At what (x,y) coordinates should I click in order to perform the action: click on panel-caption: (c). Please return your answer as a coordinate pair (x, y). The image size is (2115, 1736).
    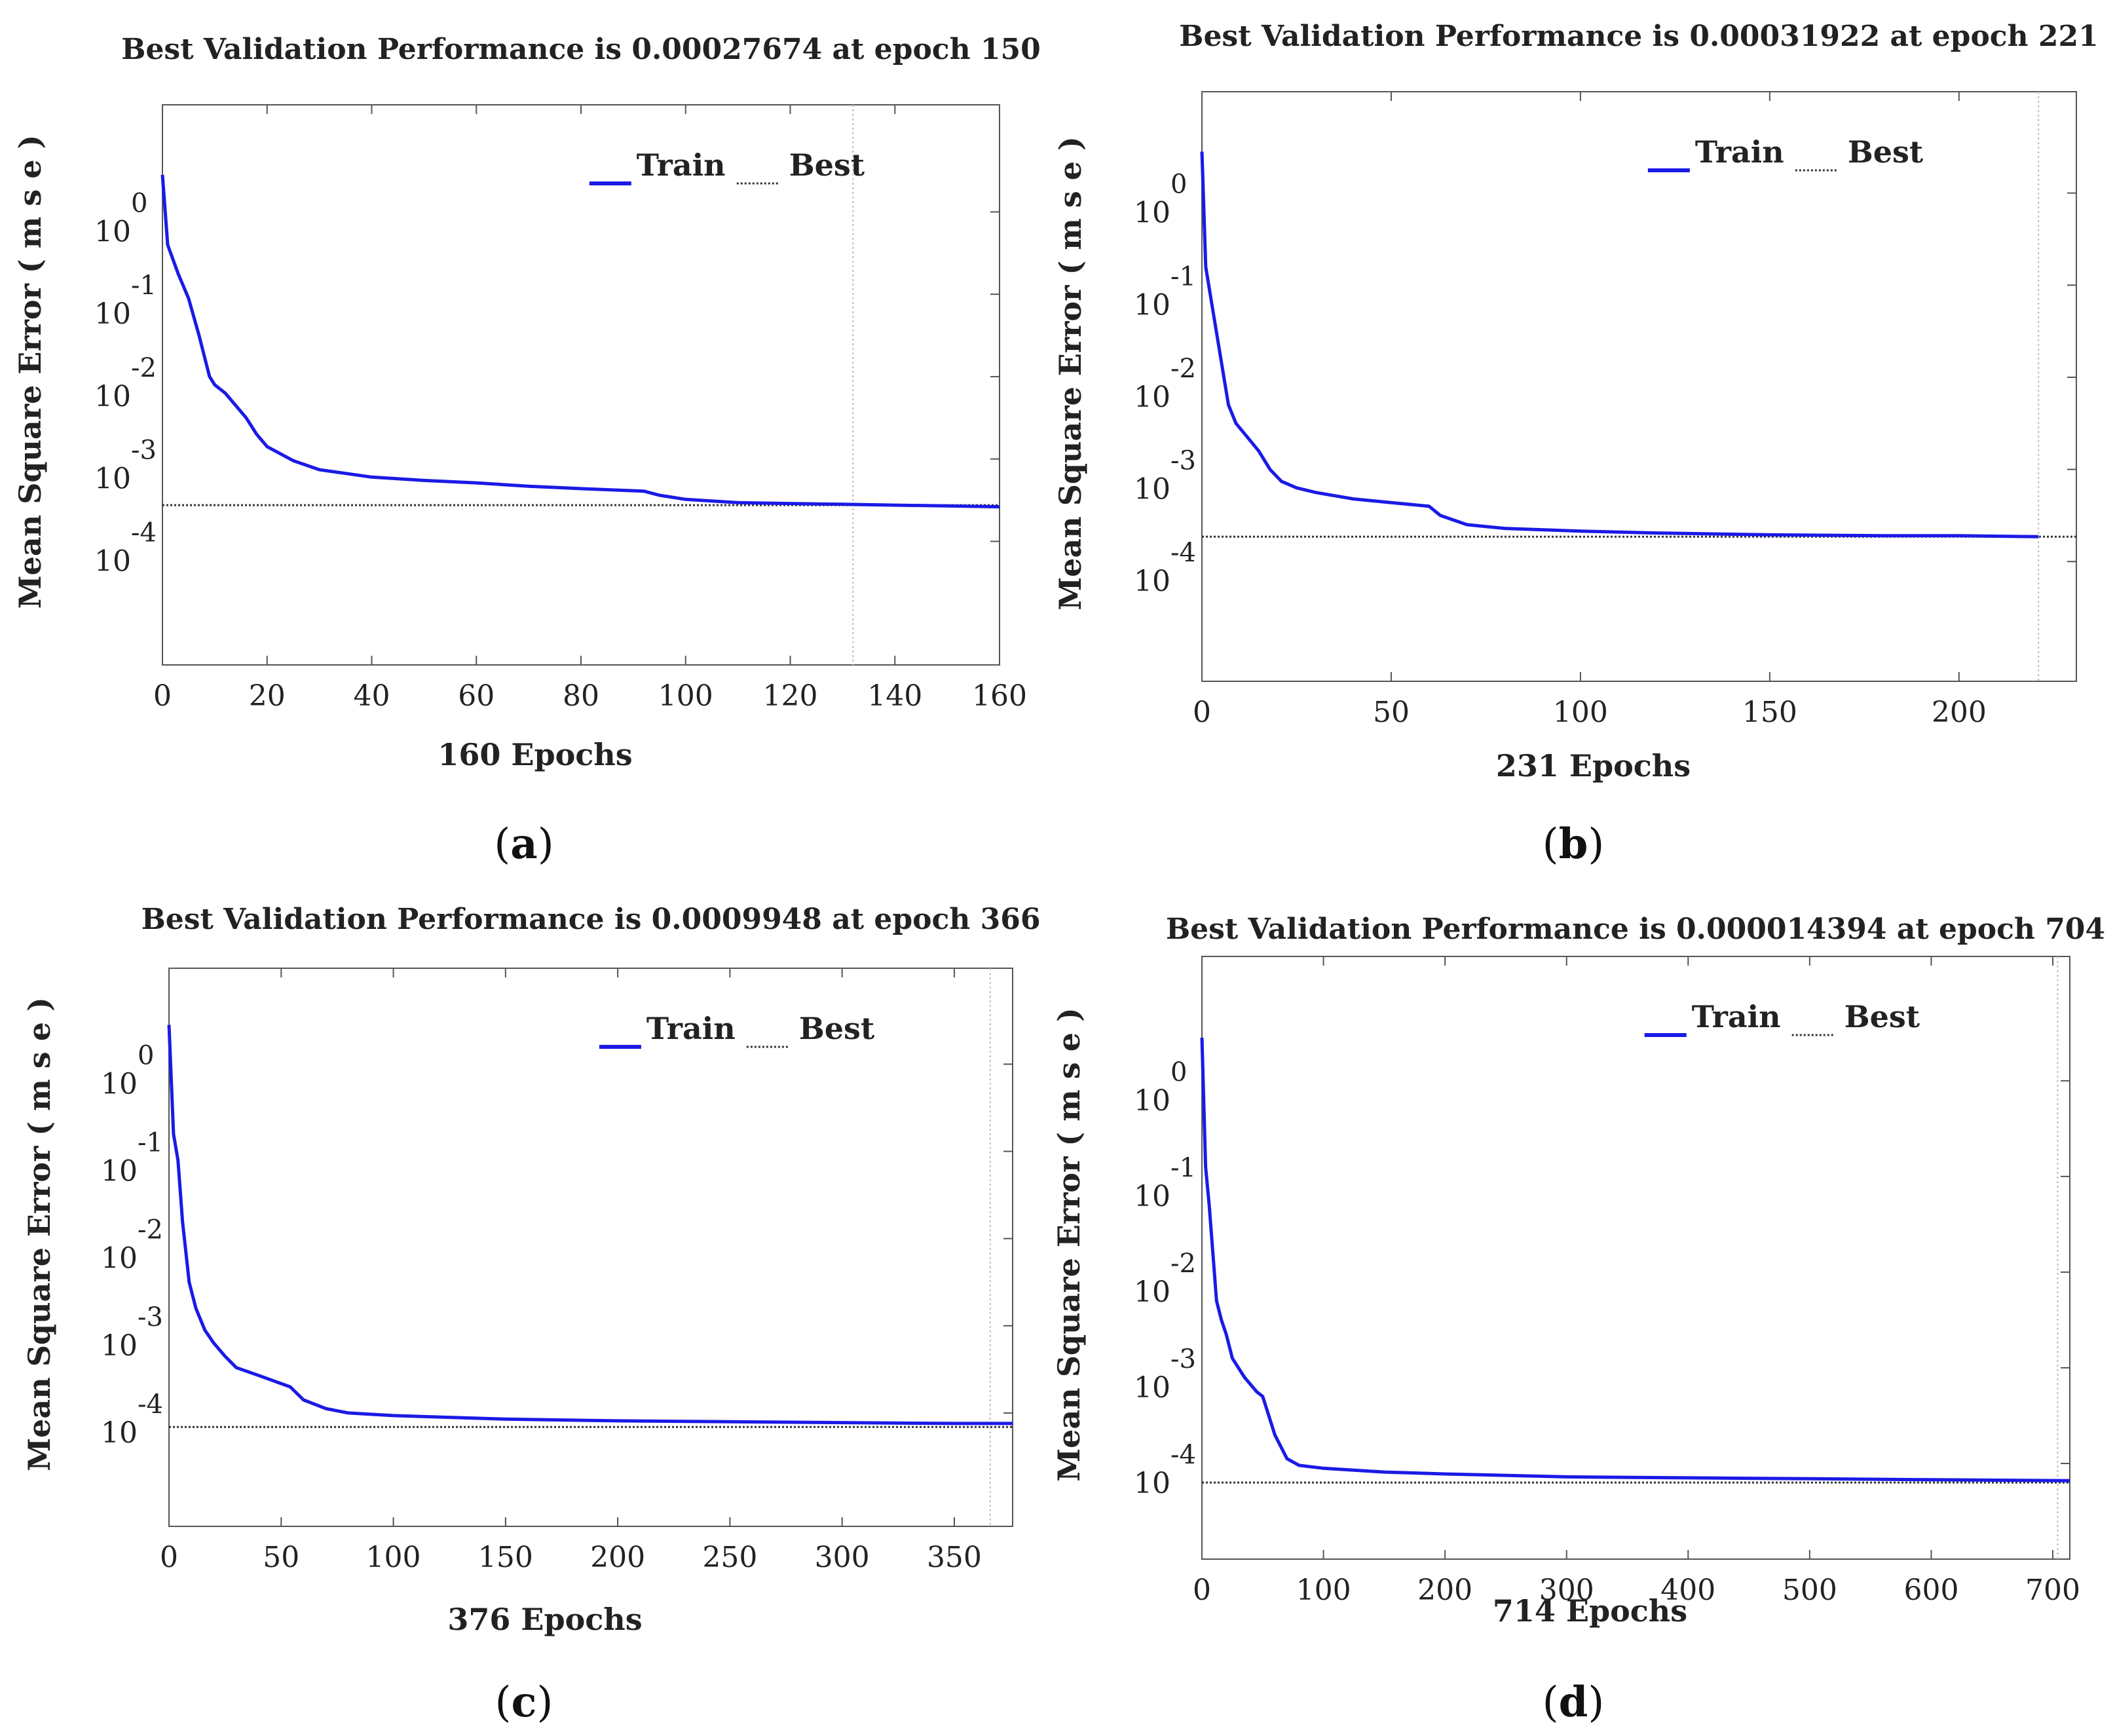
    Looking at the image, I should click on (524, 1702).